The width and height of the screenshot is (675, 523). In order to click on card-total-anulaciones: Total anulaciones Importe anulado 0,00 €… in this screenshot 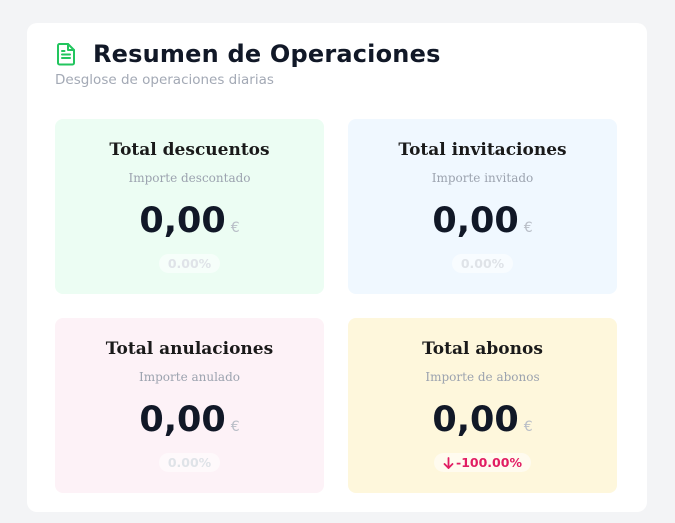, I will do `click(189, 405)`.